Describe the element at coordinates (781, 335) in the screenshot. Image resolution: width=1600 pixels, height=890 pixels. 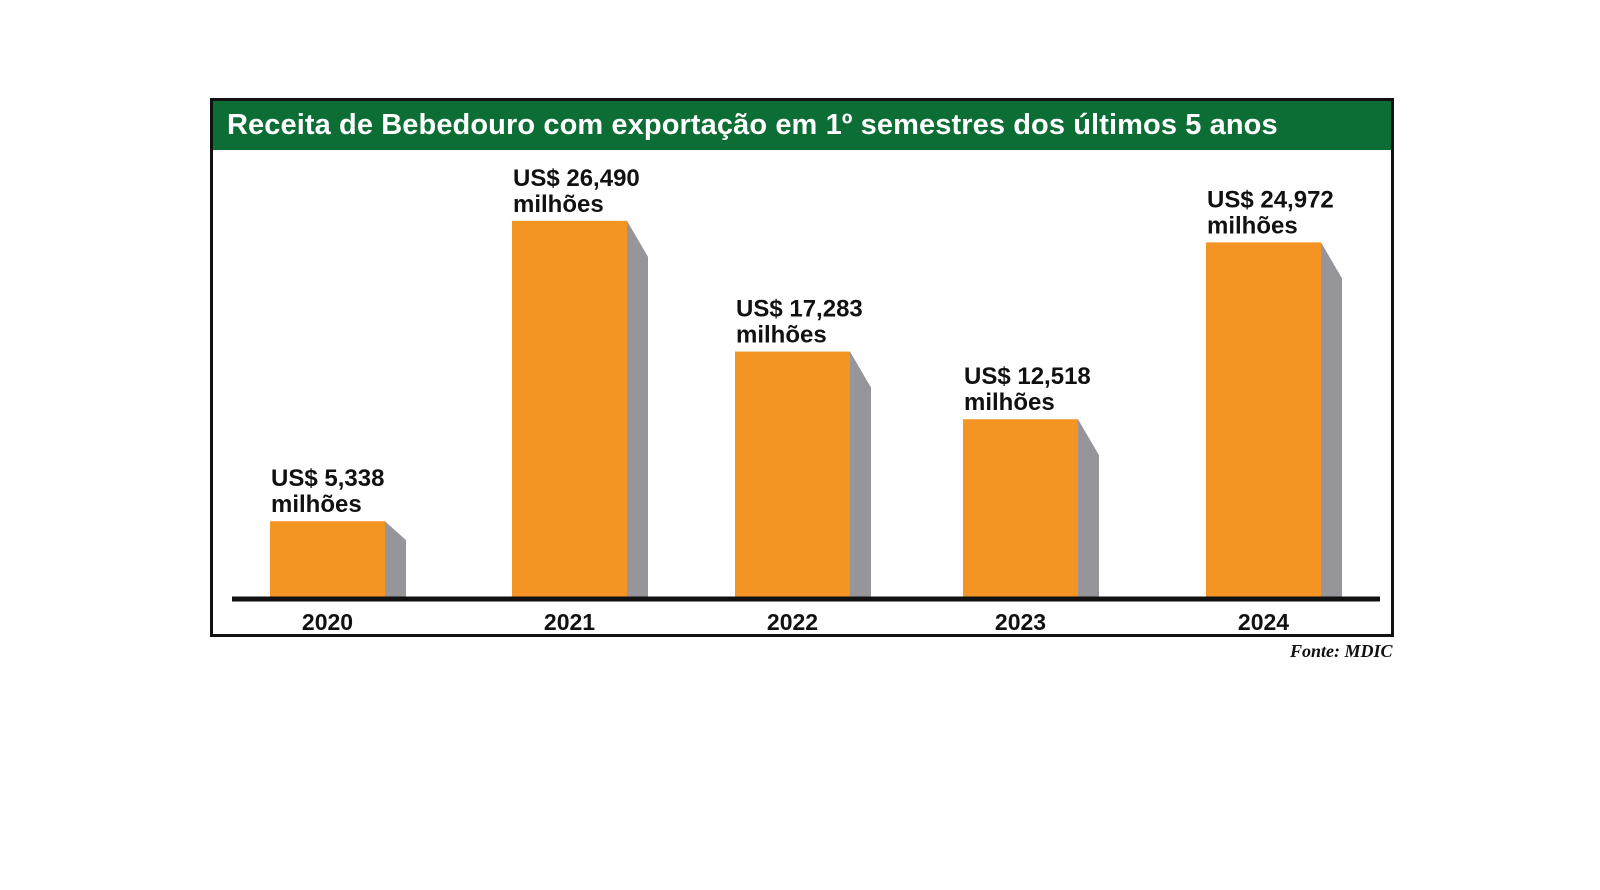
I see `value-unit-label-2022: milhões` at that location.